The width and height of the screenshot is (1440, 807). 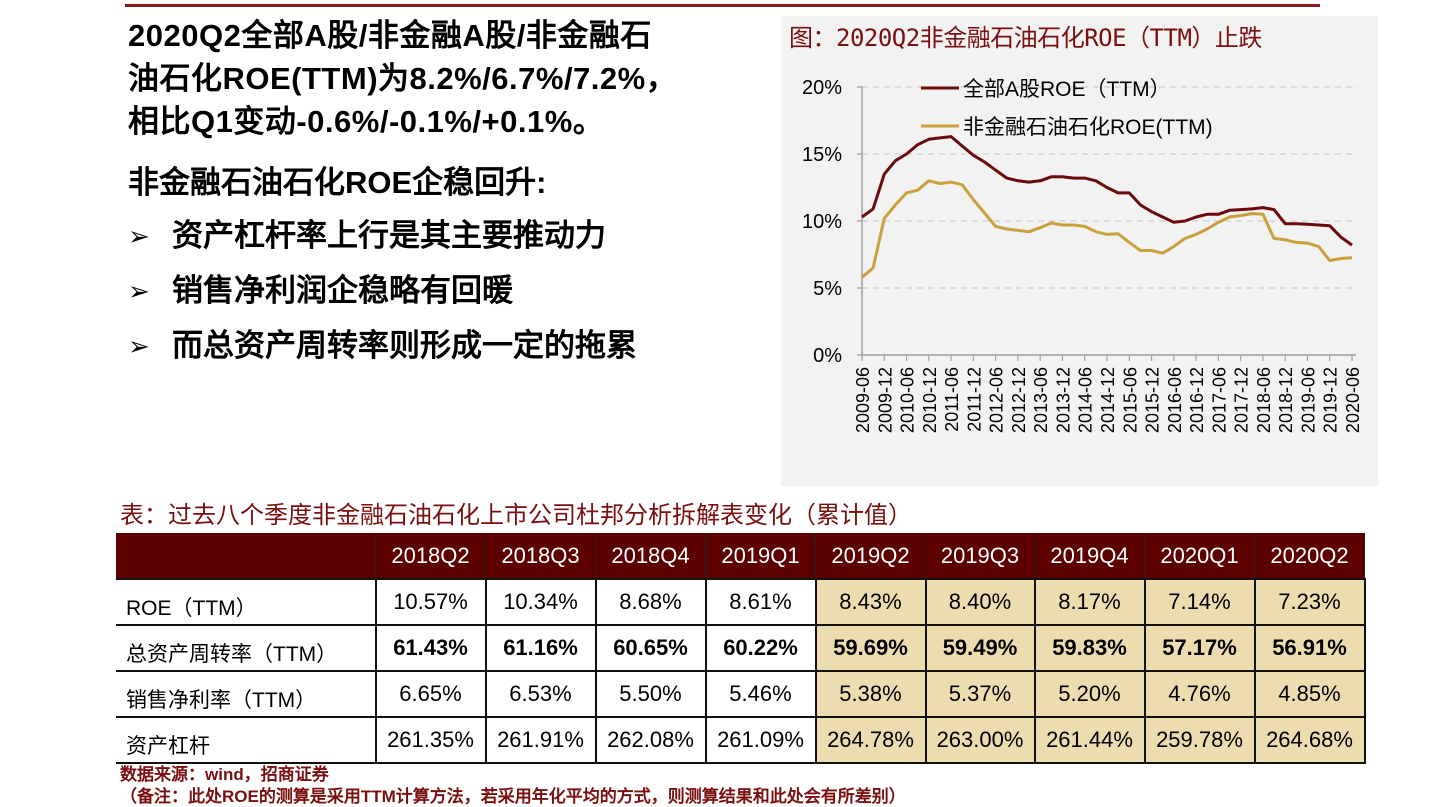 I want to click on table-cell: 261.44%, so click(x=1089, y=740).